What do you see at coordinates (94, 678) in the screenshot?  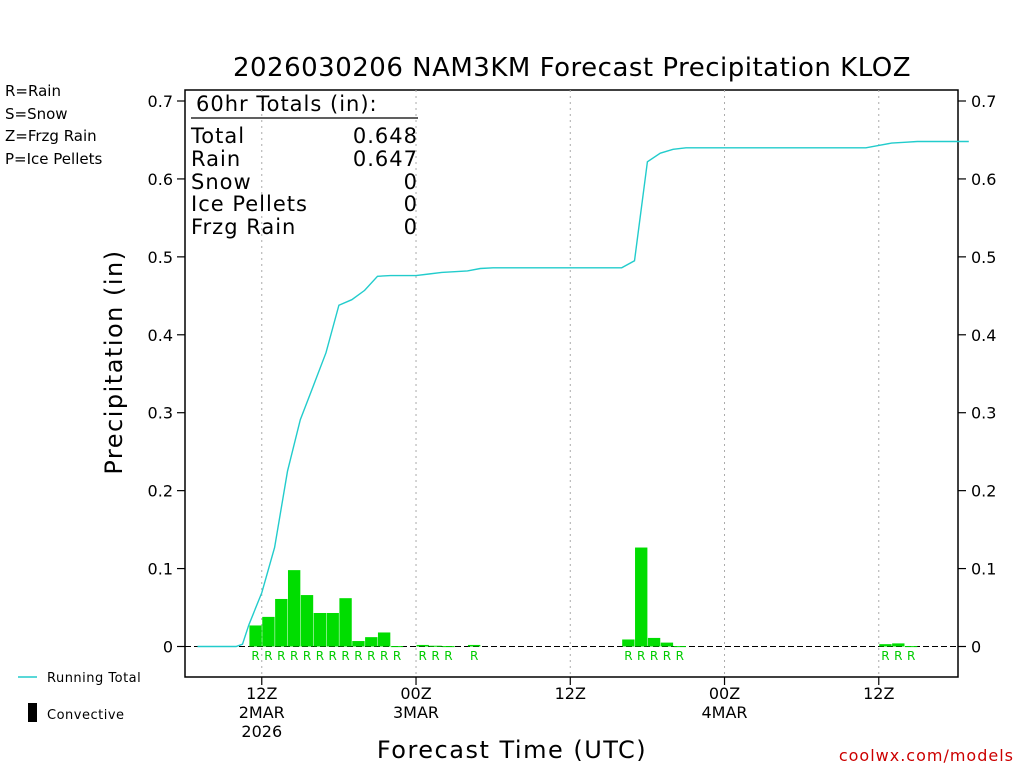 I see `running-total-legend-label: Running Total` at bounding box center [94, 678].